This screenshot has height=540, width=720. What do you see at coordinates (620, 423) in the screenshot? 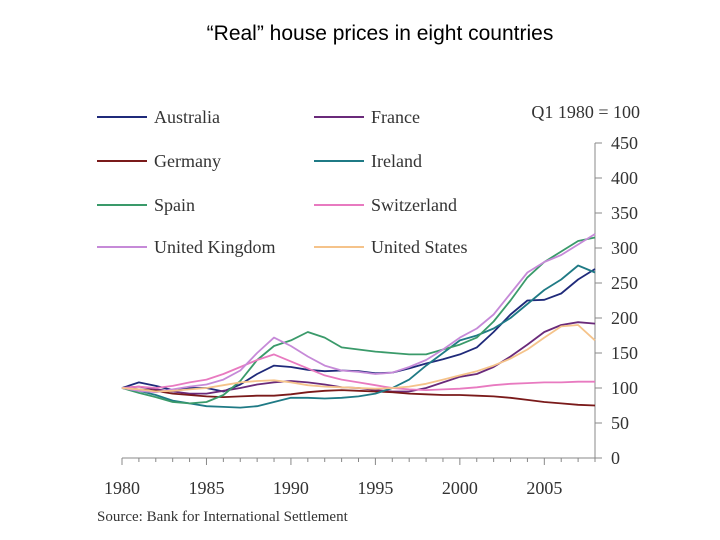
I see `y-tick-label: 50` at bounding box center [620, 423].